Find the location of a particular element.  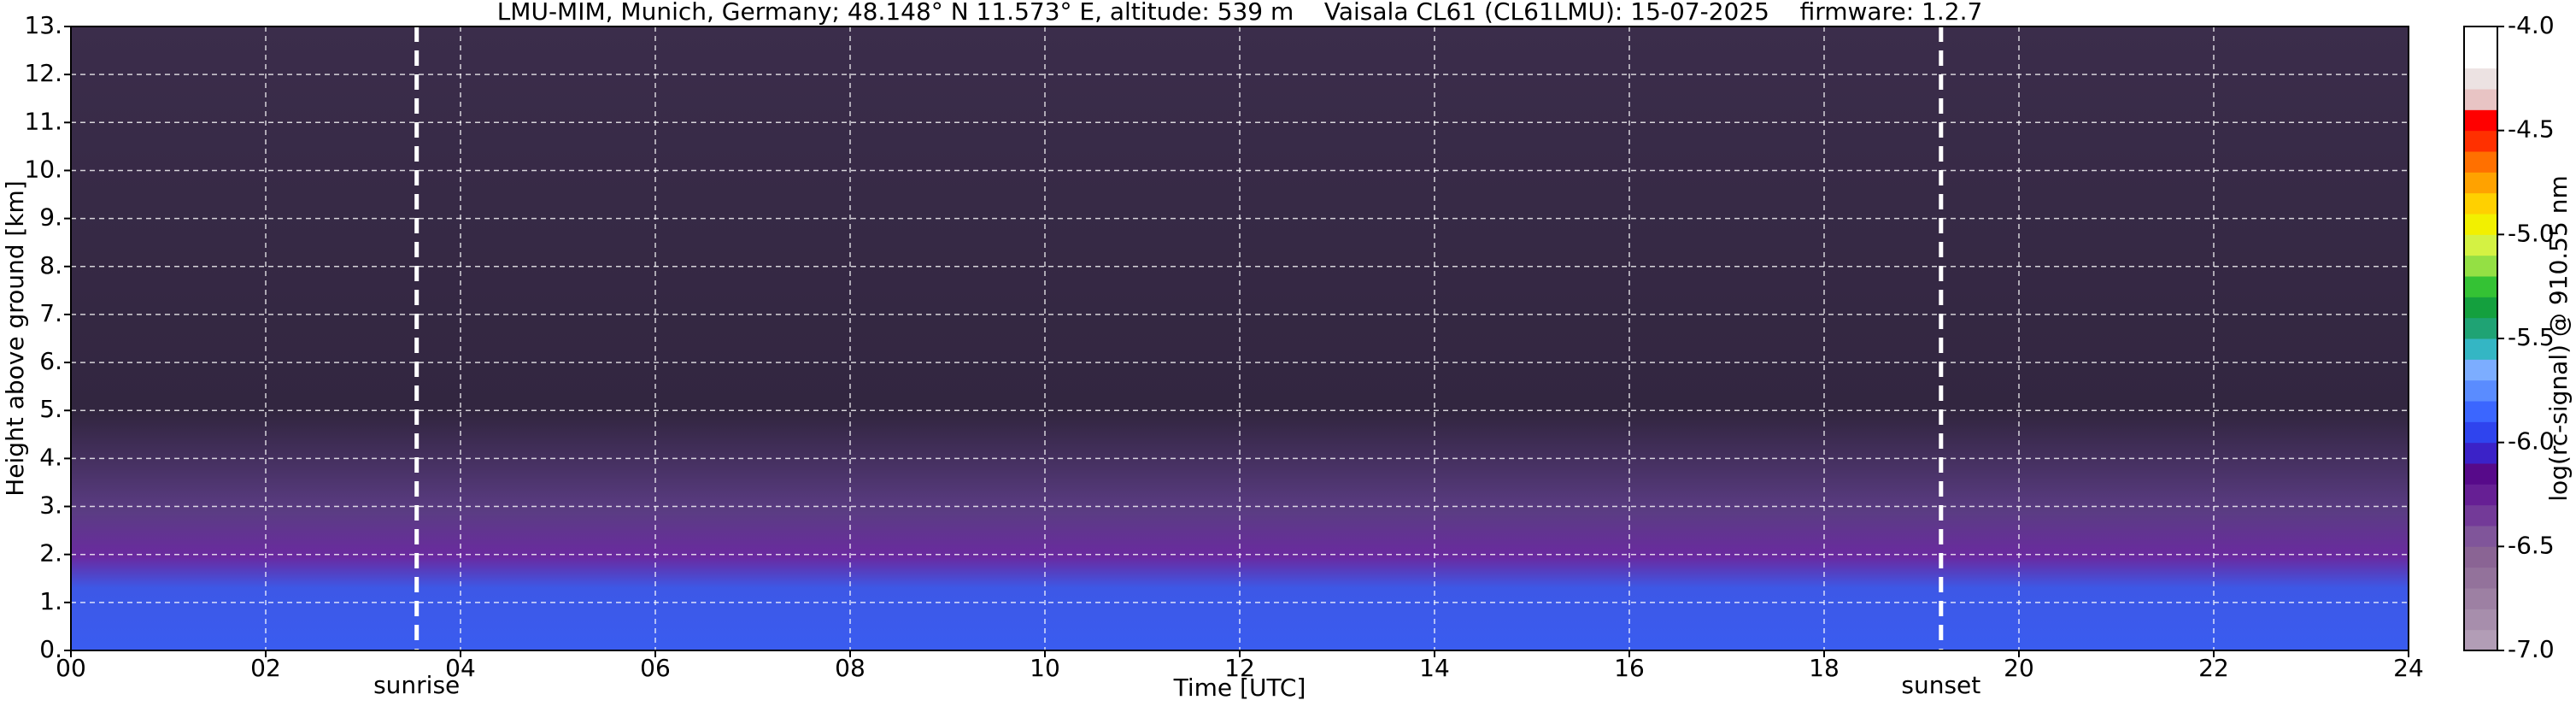

x-tick-label: 04 is located at coordinates (460, 668).